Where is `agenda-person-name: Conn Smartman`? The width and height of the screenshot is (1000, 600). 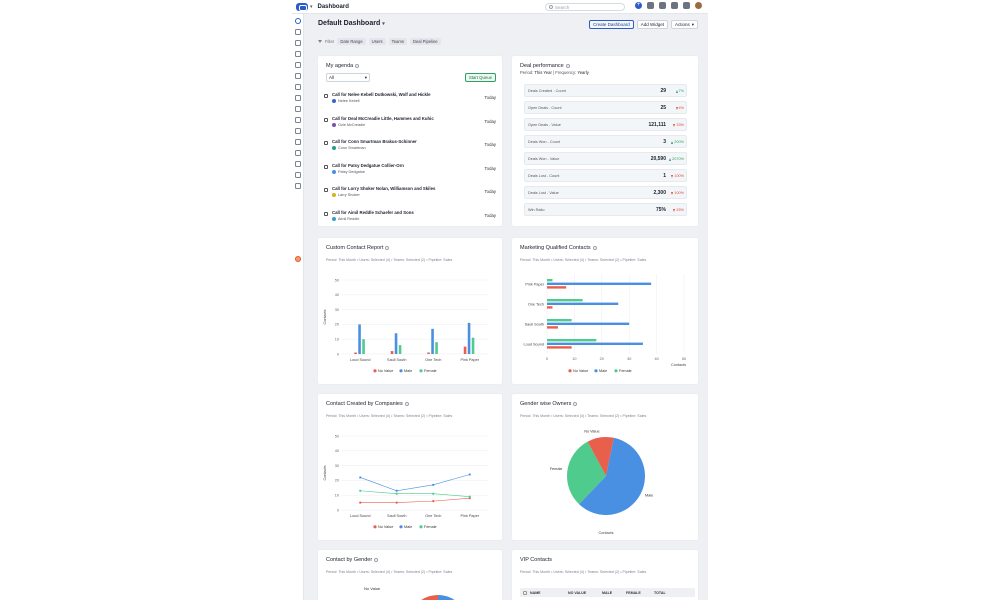 agenda-person-name: Conn Smartman is located at coordinates (352, 148).